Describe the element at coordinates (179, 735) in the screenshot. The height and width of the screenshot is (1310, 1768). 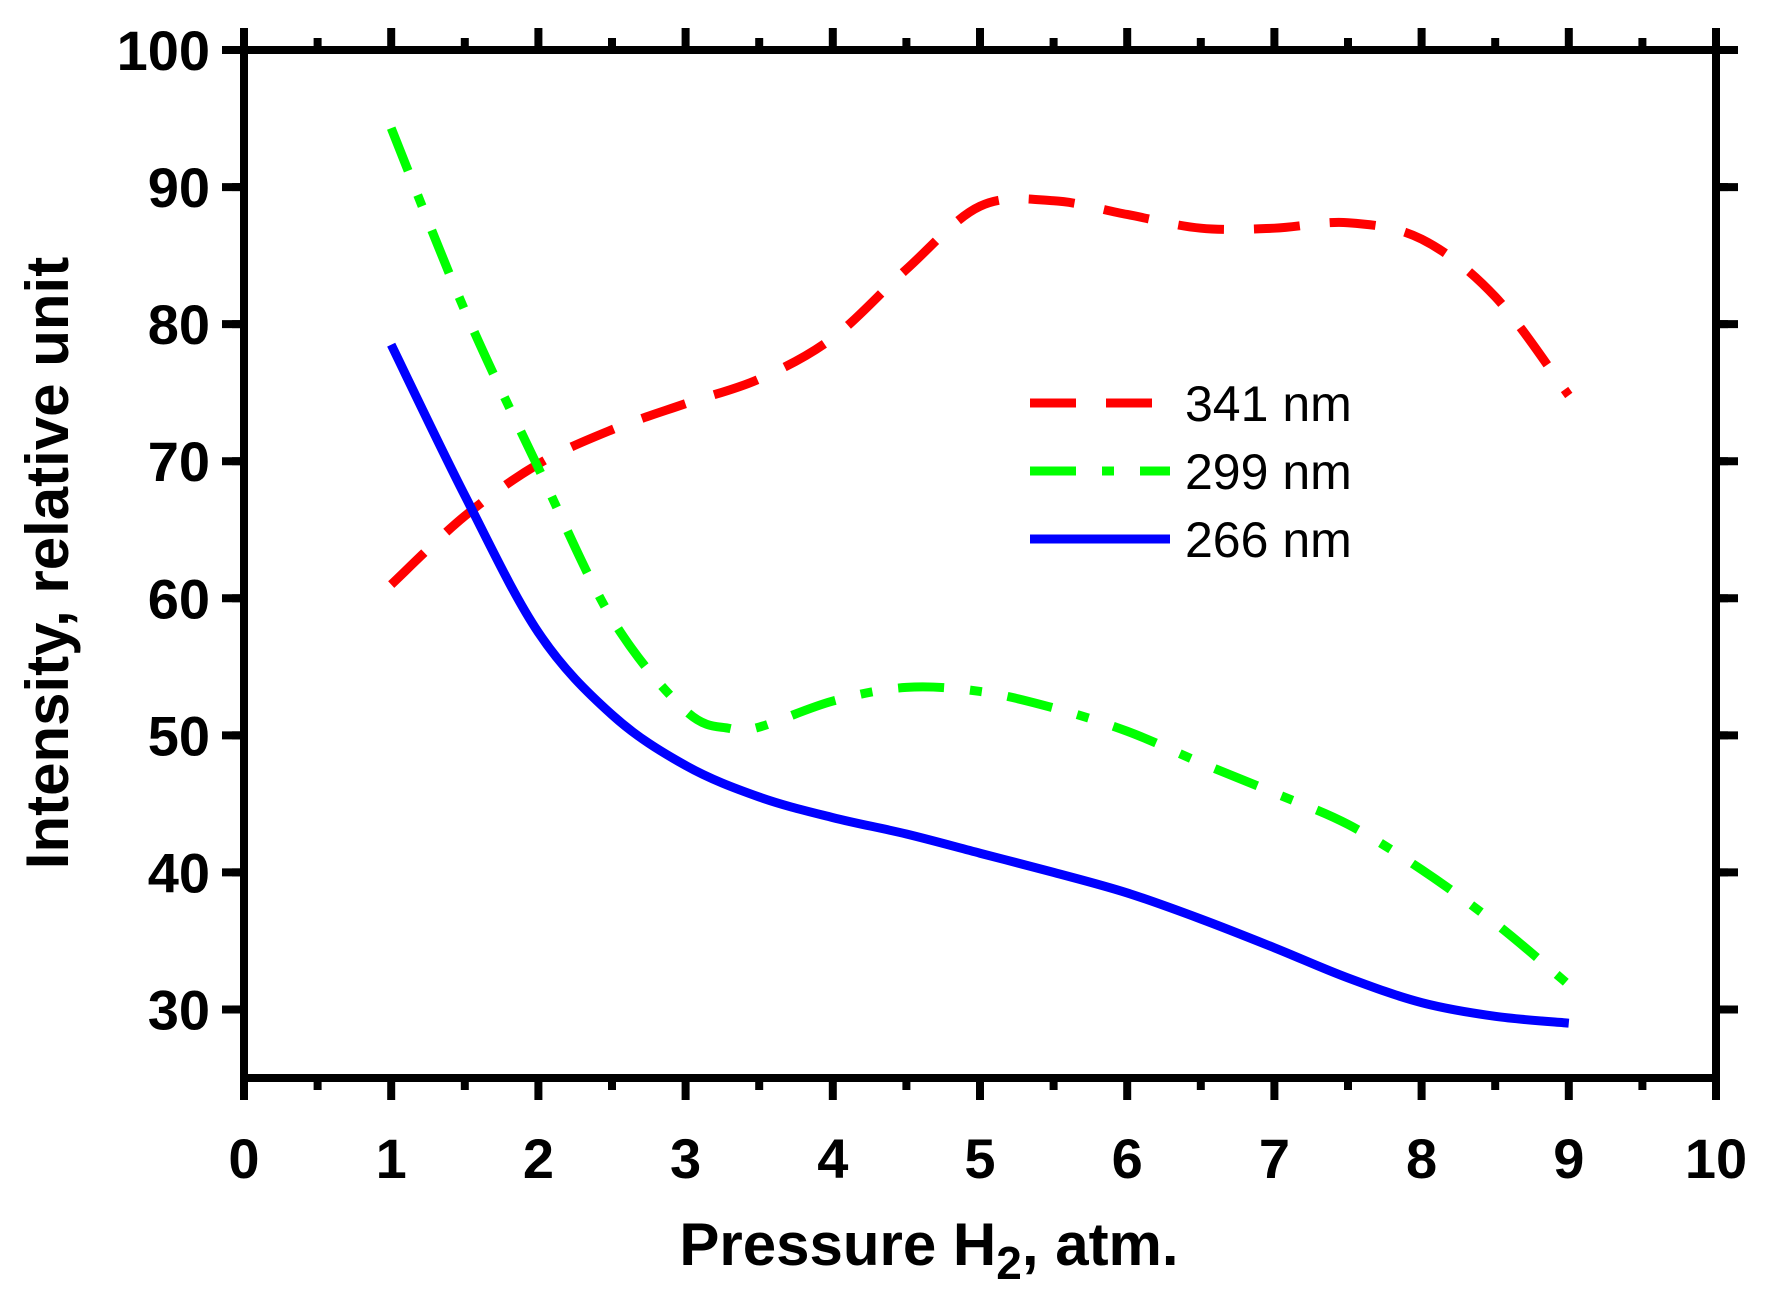
I see `y-tick-label: 50` at that location.